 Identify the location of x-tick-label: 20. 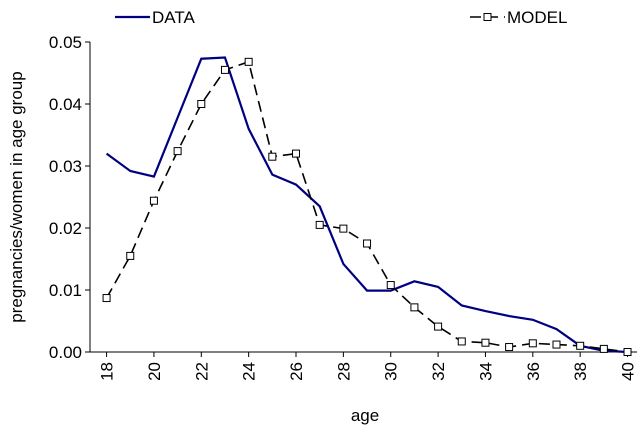
(154, 371).